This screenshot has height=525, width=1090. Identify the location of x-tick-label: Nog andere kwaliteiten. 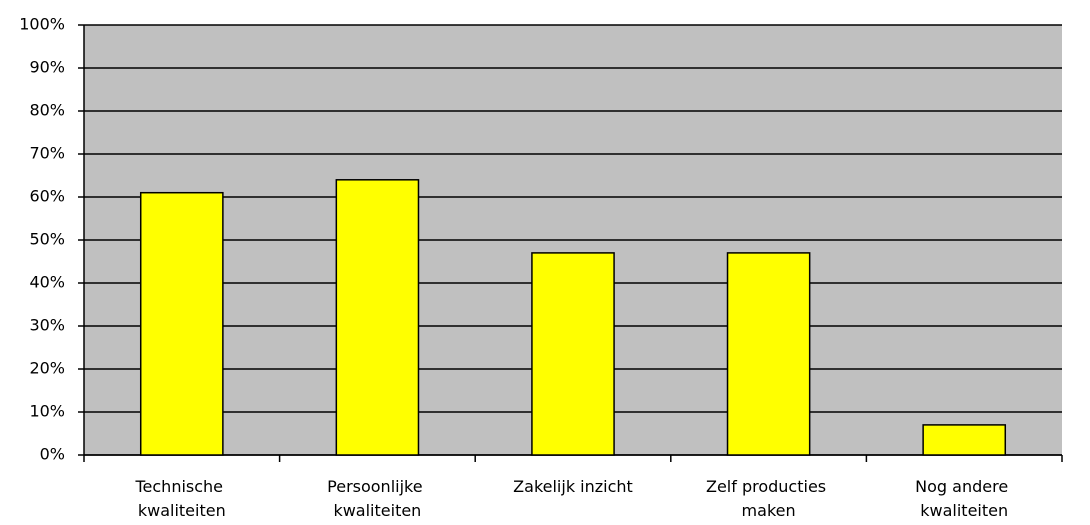
(964, 498).